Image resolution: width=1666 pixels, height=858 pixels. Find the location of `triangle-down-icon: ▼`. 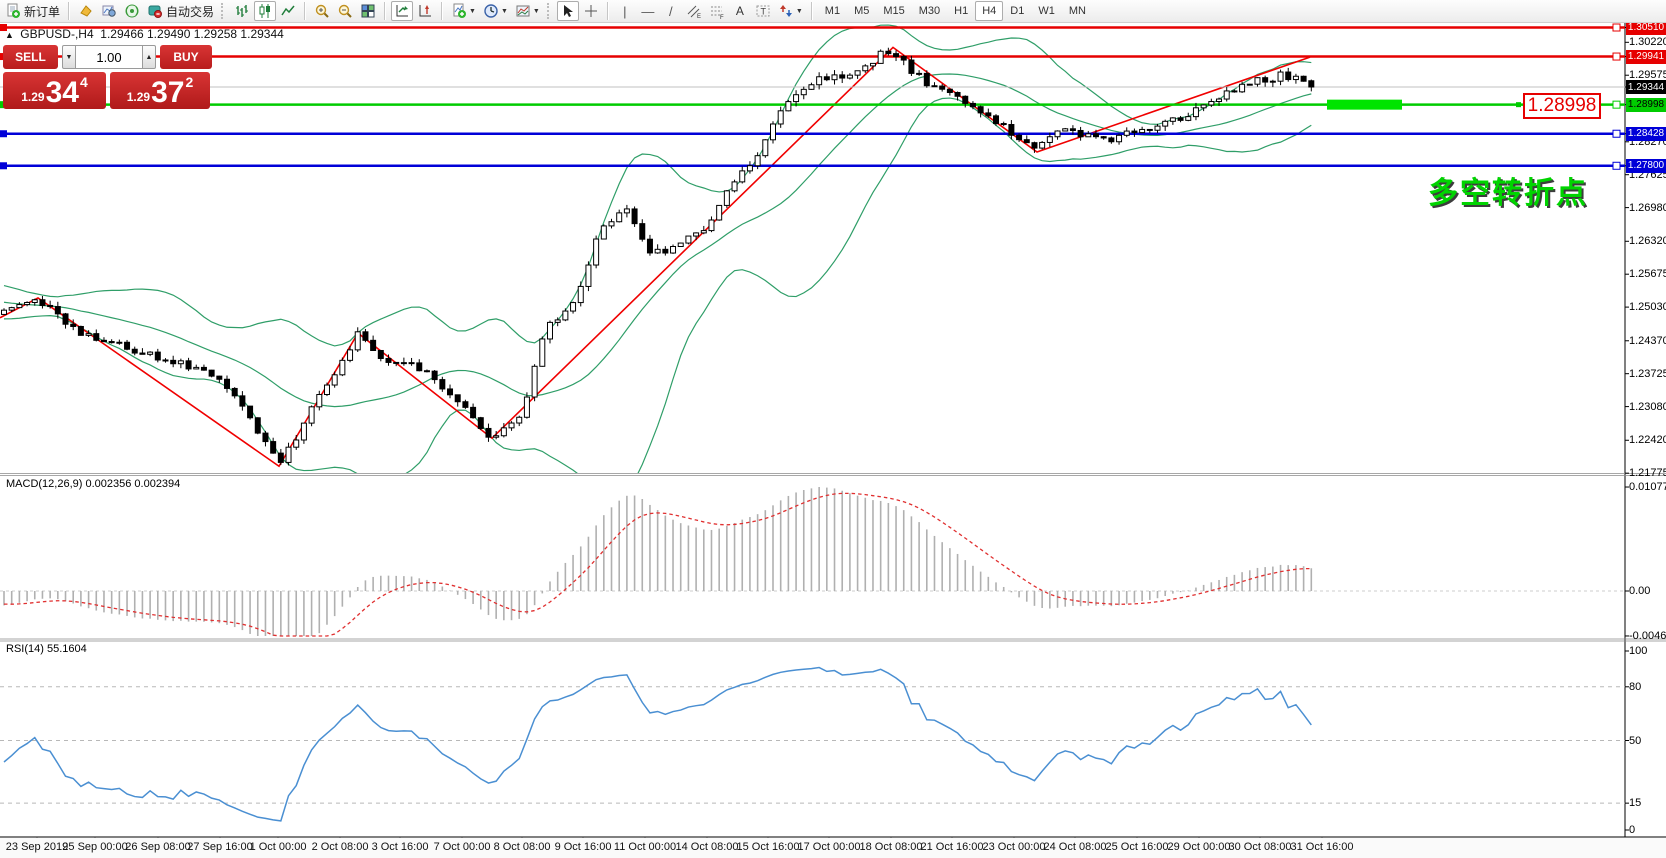

triangle-down-icon: ▼ is located at coordinates (69, 57).